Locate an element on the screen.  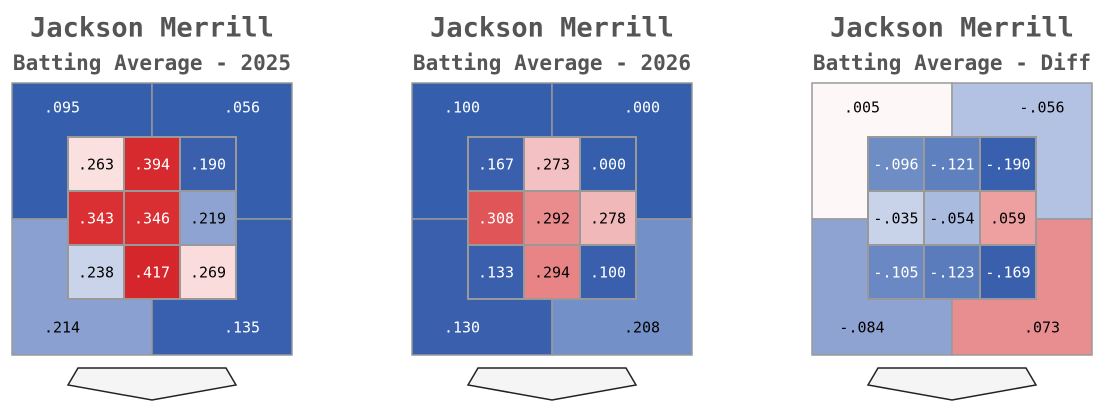
strike-label: .346 is located at coordinates (152, 219).